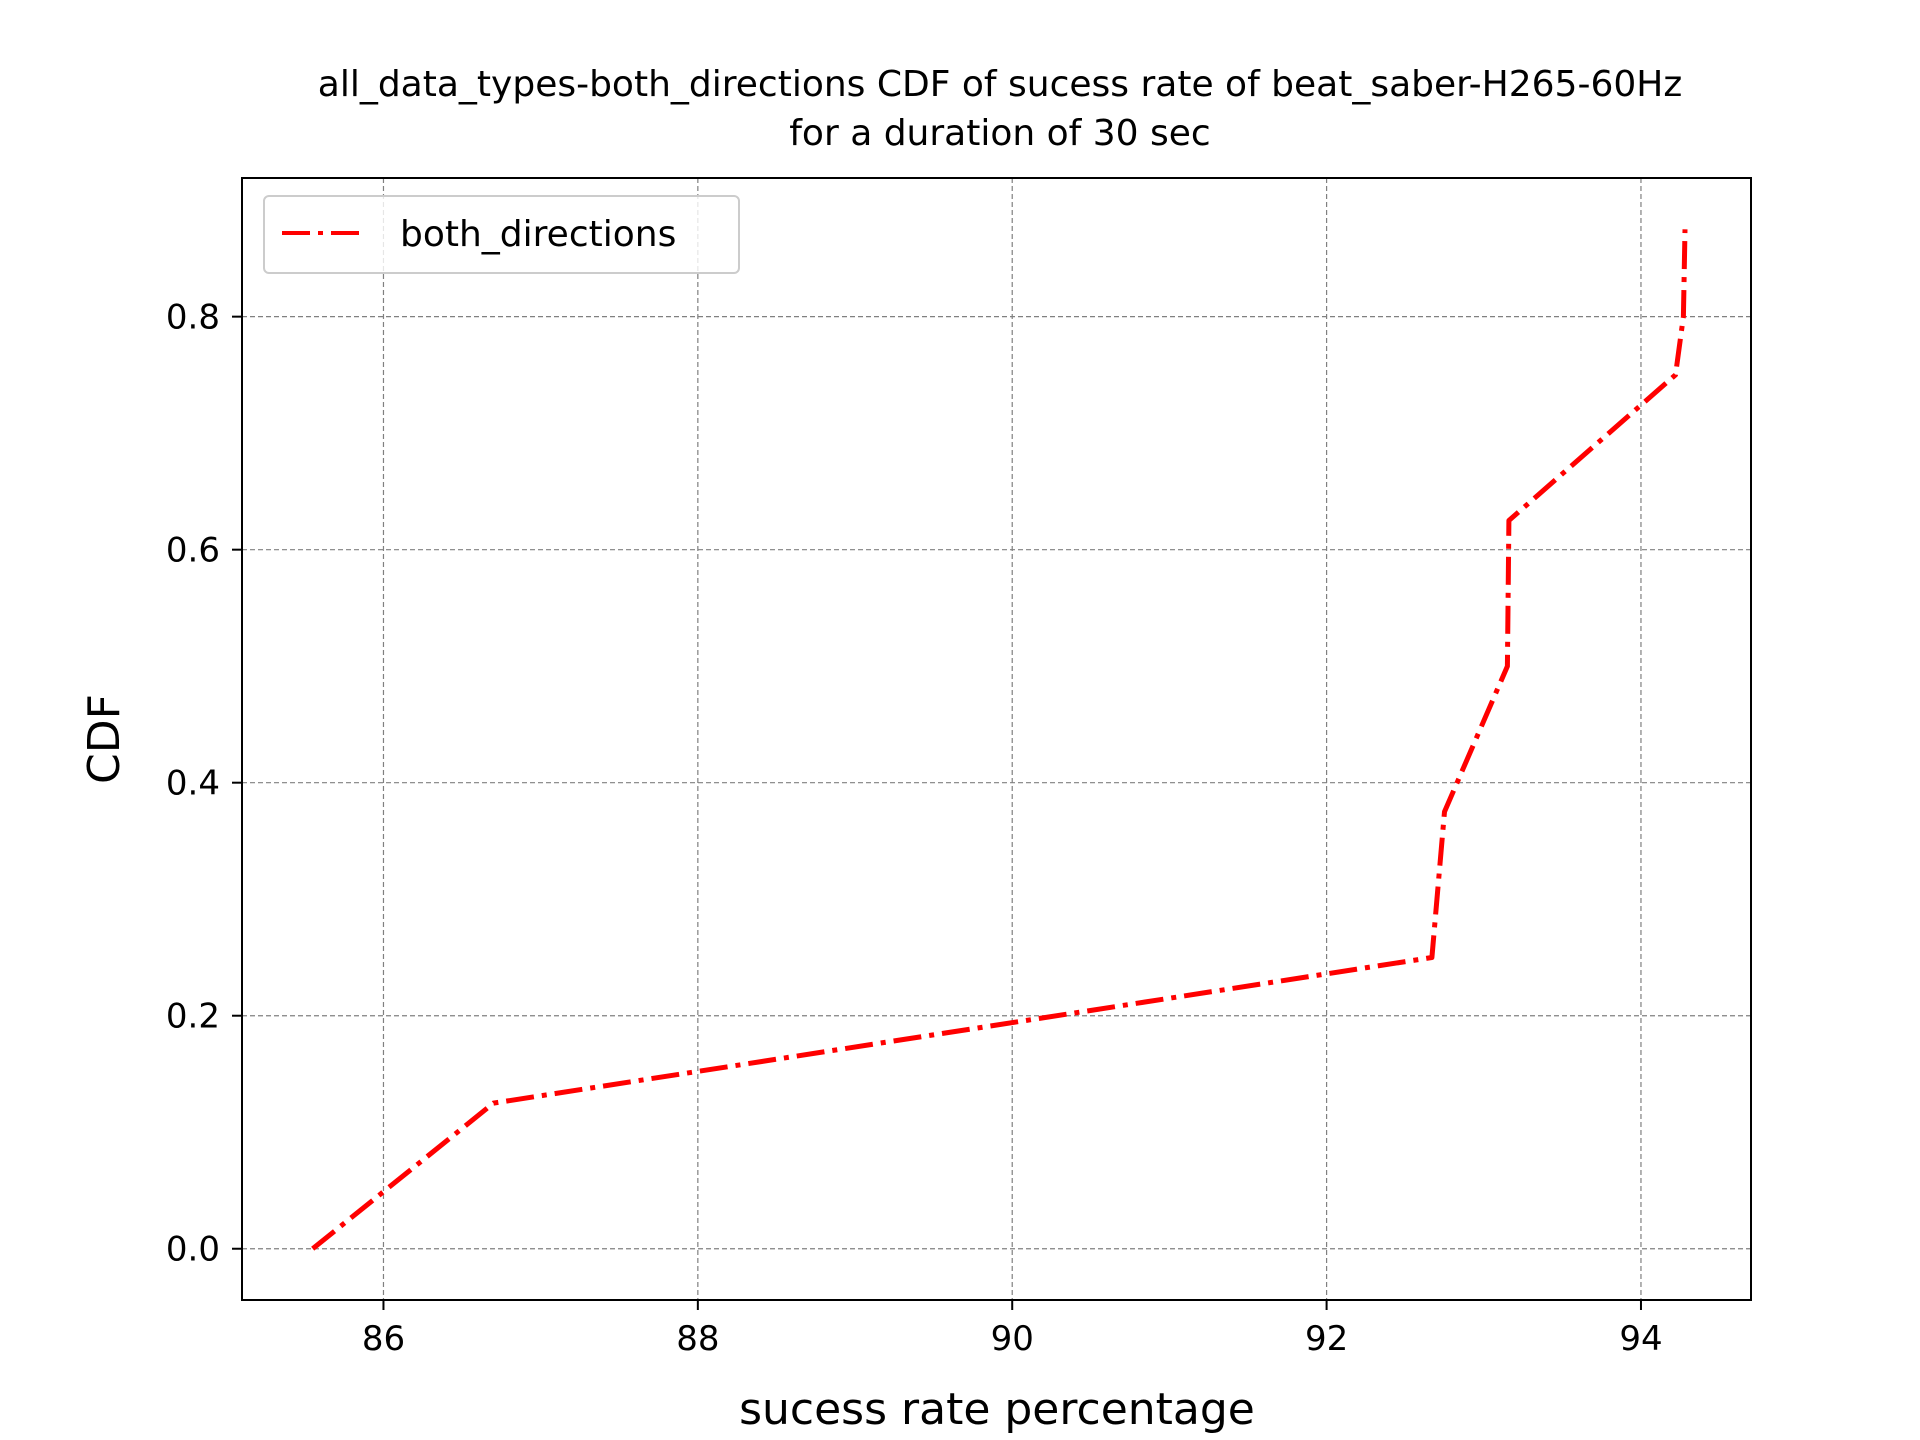 The width and height of the screenshot is (1920, 1440). What do you see at coordinates (383, 1339) in the screenshot?
I see `x-tick-label: 86` at bounding box center [383, 1339].